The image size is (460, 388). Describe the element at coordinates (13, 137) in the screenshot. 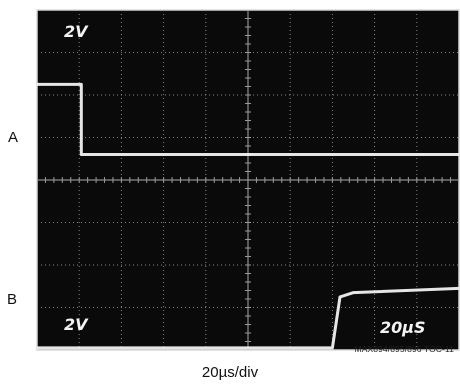

I see `channel-a-label: A` at that location.